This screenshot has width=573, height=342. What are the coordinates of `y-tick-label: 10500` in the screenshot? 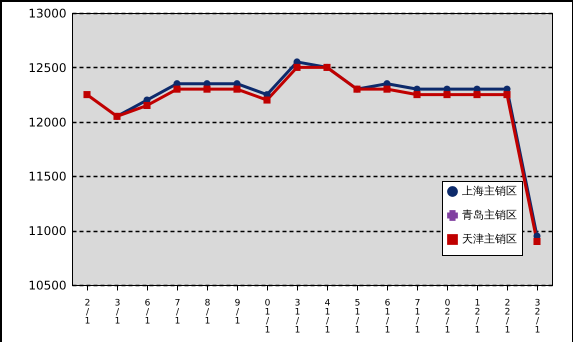 It's located at (47, 285).